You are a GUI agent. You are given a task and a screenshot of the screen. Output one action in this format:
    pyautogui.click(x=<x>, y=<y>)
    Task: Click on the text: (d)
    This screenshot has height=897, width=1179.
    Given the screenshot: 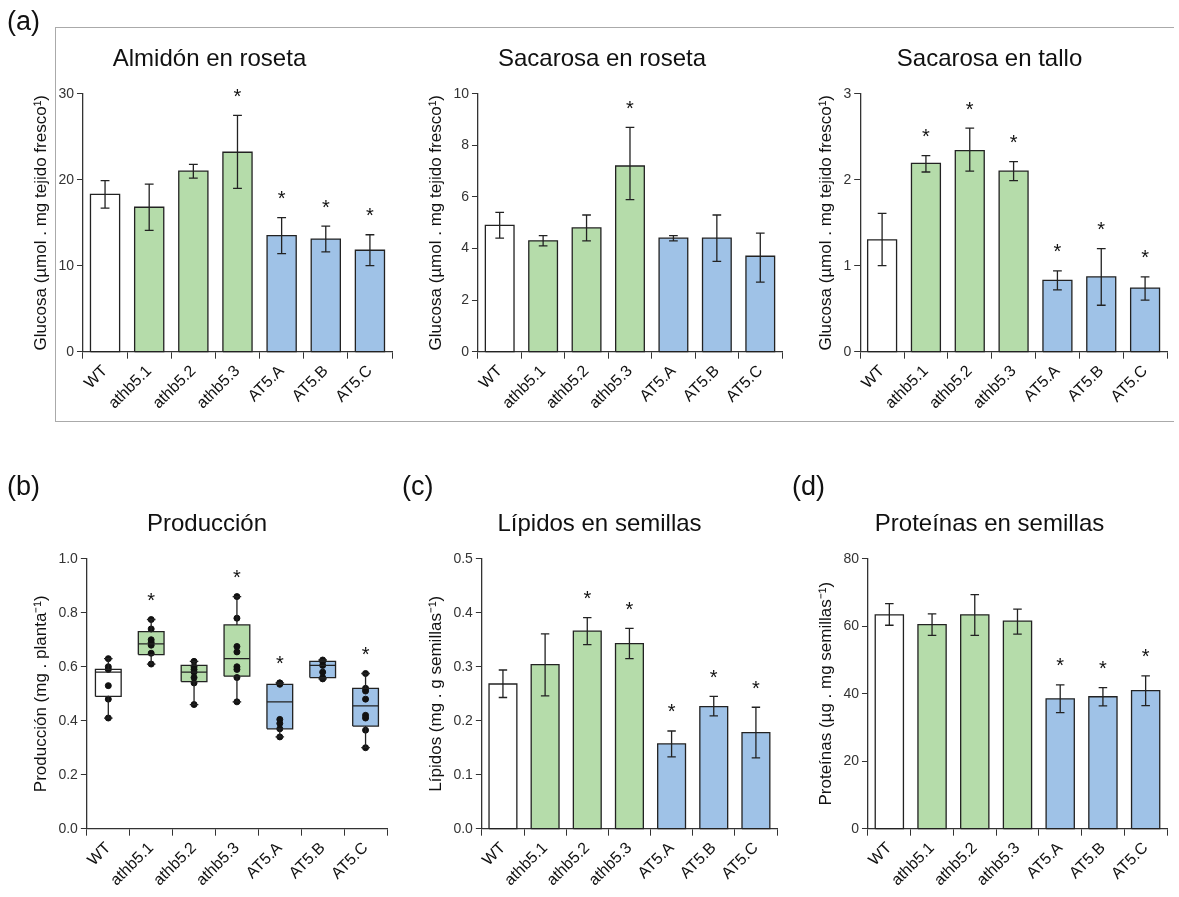 What is the action you would take?
    pyautogui.click(x=808, y=485)
    